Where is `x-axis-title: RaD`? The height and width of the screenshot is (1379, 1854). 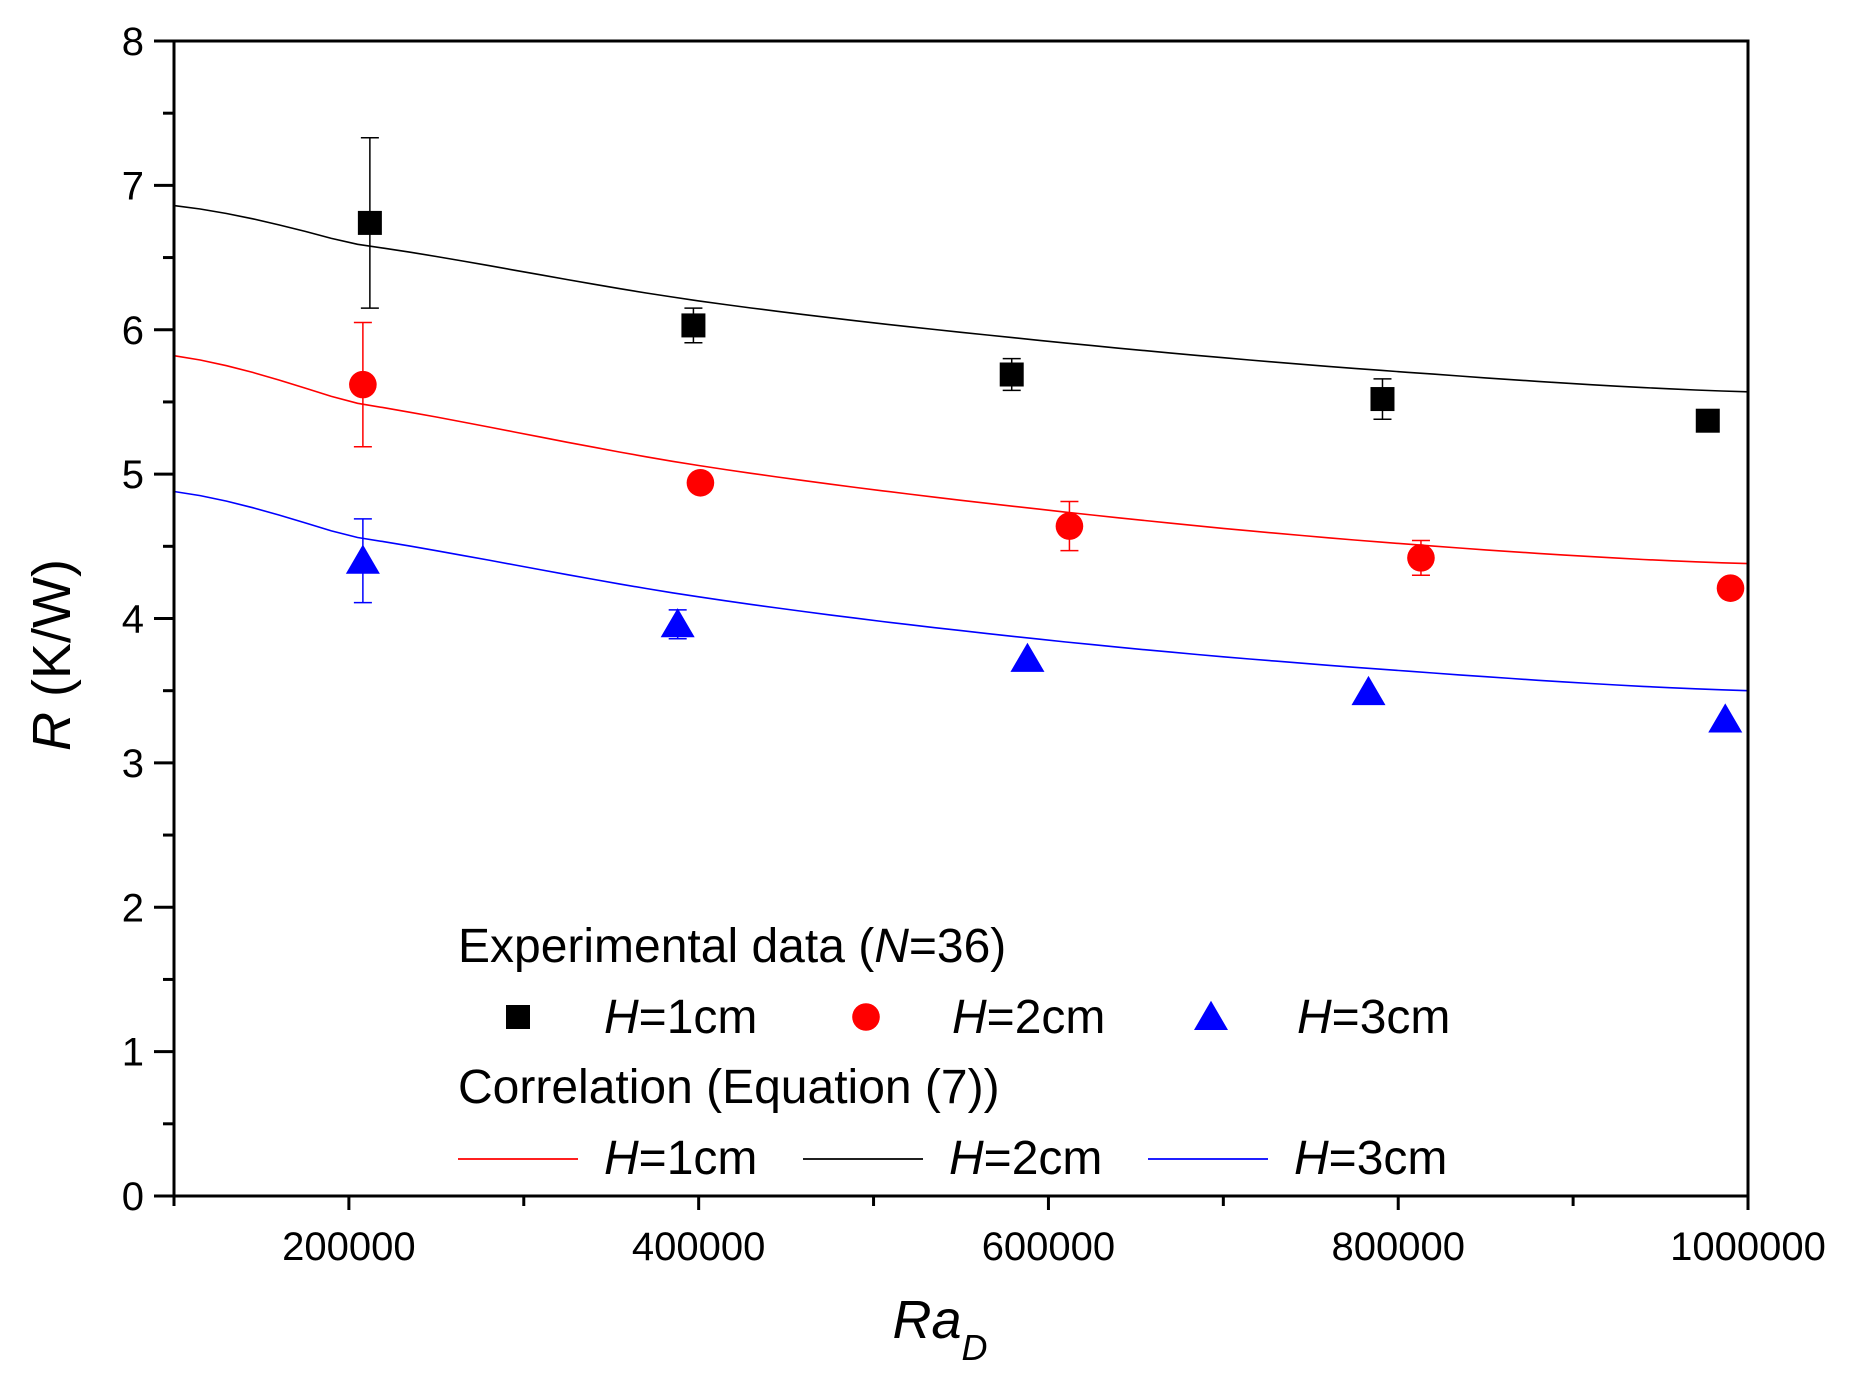
x-axis-title: RaD is located at coordinates (939, 1329).